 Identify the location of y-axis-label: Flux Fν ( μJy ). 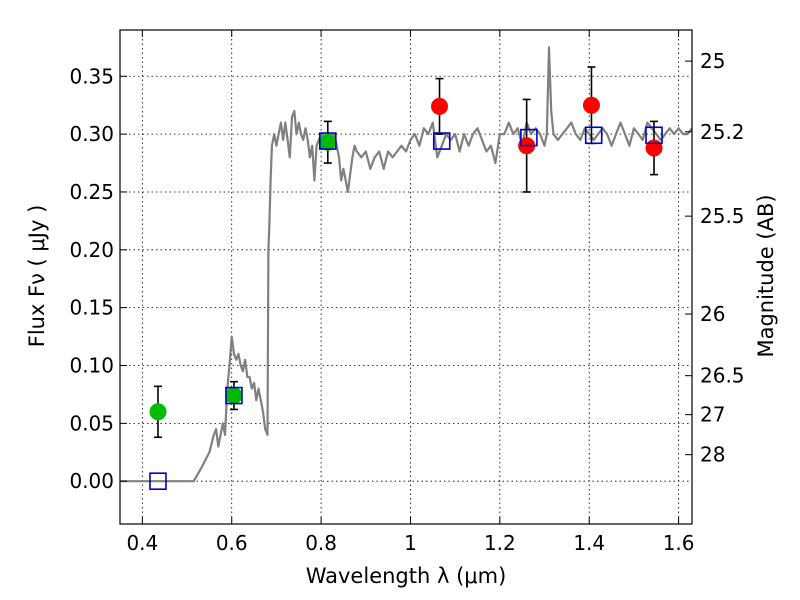
(37, 276).